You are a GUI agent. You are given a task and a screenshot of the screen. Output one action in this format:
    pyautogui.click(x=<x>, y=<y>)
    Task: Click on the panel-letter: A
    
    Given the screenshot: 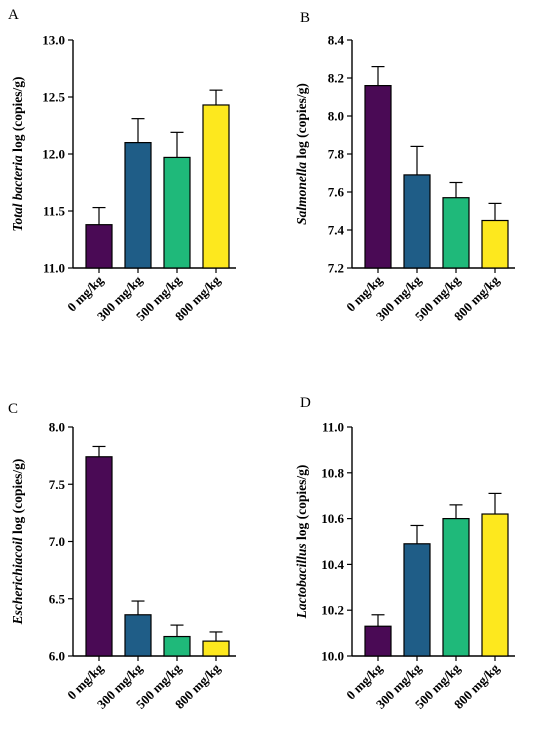 What is the action you would take?
    pyautogui.click(x=13, y=15)
    